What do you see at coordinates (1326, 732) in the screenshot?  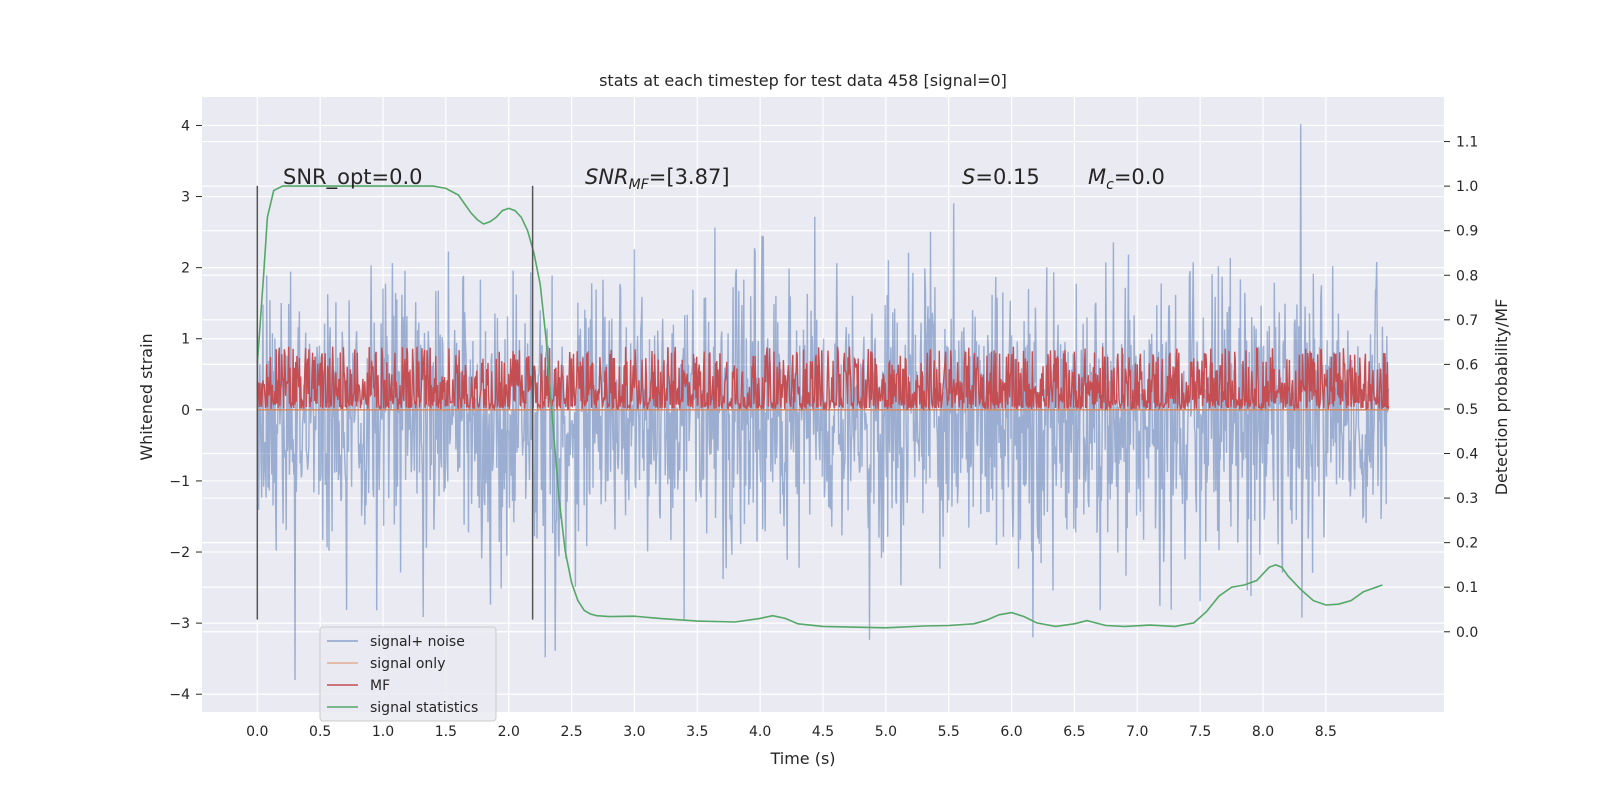 I see `x-tick-label: 8.5` at bounding box center [1326, 732].